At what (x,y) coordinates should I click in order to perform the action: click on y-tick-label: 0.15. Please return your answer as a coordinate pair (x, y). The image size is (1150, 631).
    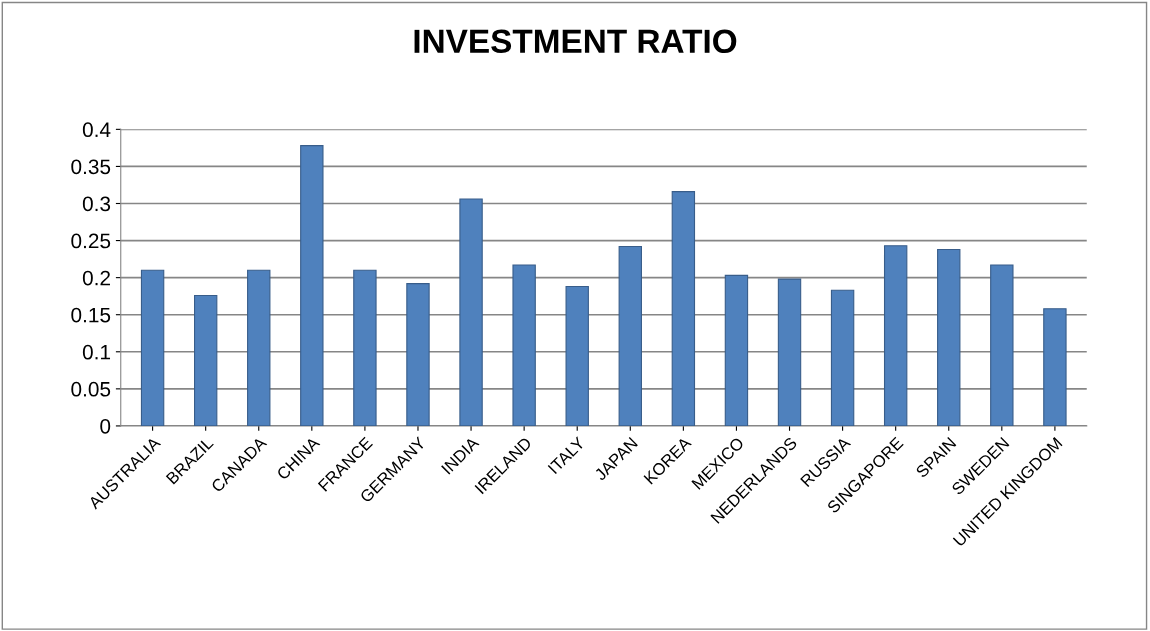
    Looking at the image, I should click on (91, 315).